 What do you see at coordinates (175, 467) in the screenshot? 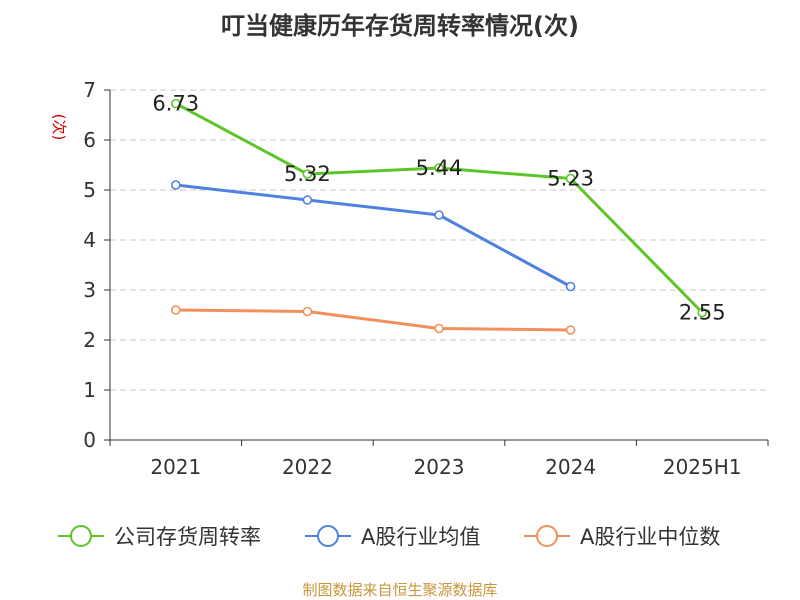
I see `x-tick-label: 2021` at bounding box center [175, 467].